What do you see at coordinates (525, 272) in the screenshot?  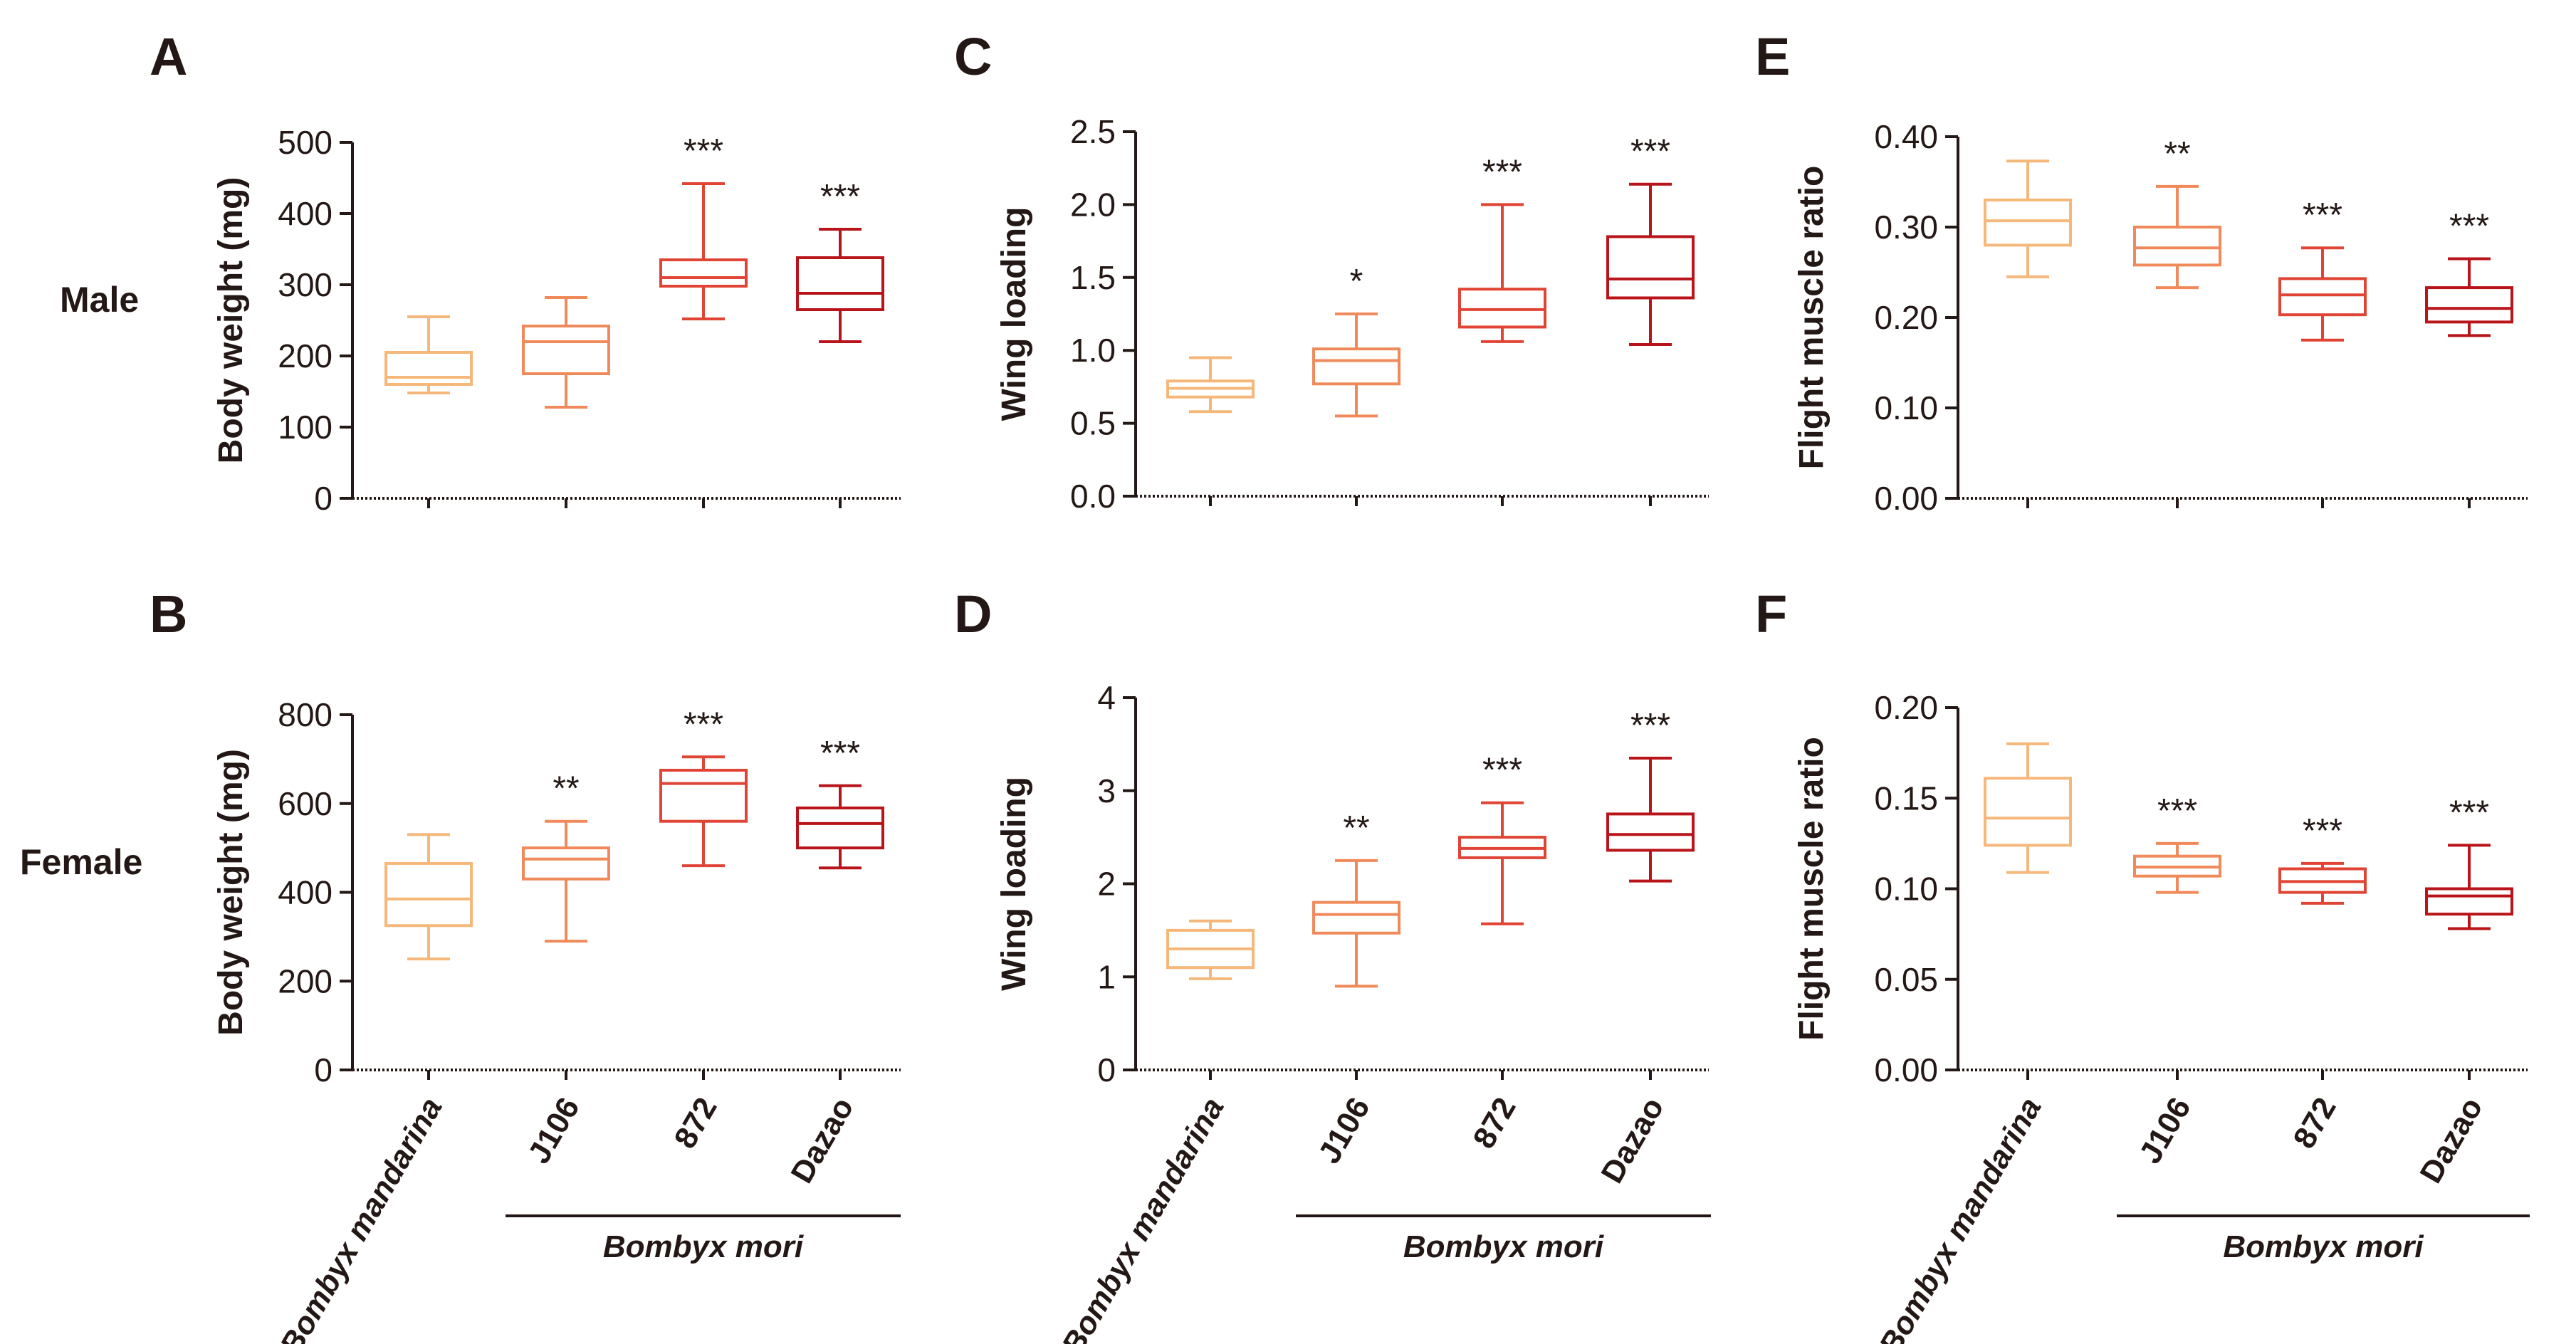 I see `panel-a: A Body weight (mg) 0 100 200 300 400 500 *** ***` at bounding box center [525, 272].